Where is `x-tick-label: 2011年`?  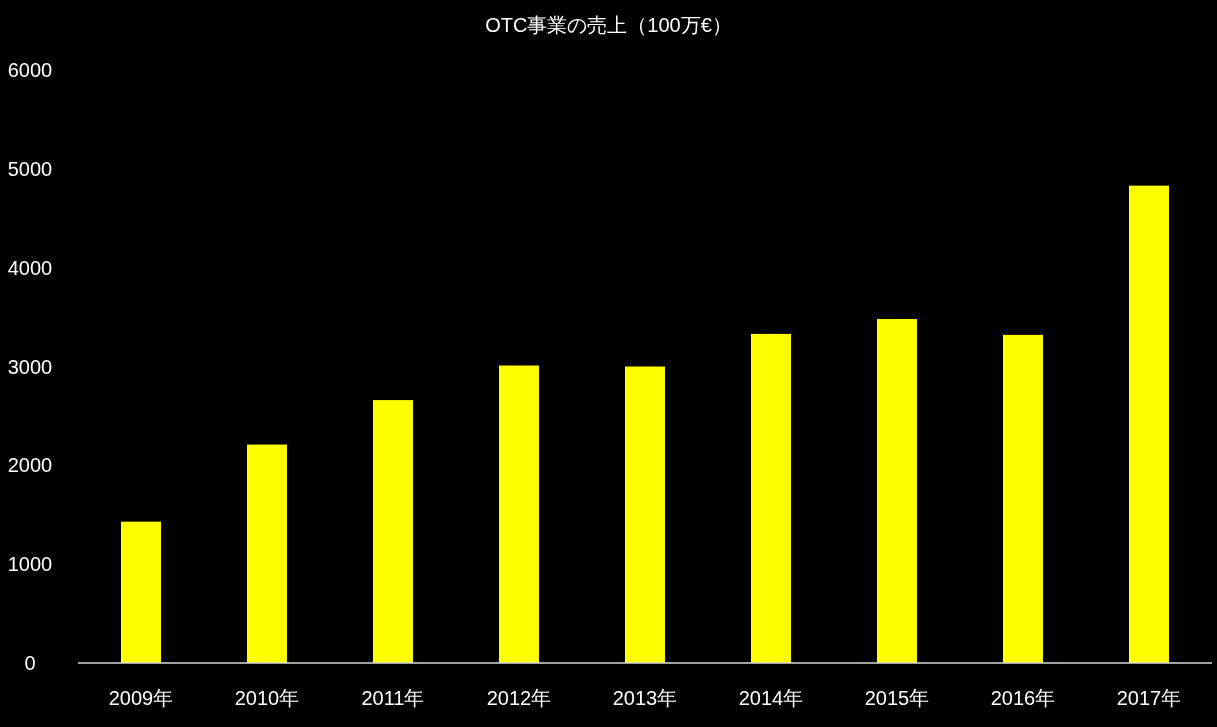 x-tick-label: 2011年 is located at coordinates (393, 698).